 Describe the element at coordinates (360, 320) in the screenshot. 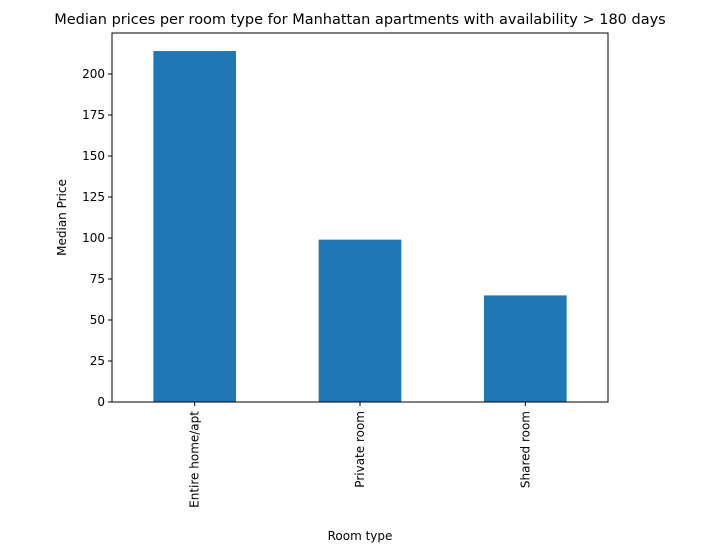

I see `bar-private-room` at that location.